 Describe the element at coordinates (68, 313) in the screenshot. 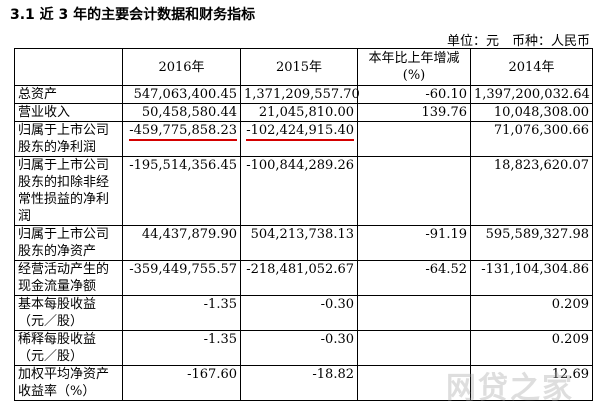

I see `row-label: 基本每股收益（元／股）` at that location.